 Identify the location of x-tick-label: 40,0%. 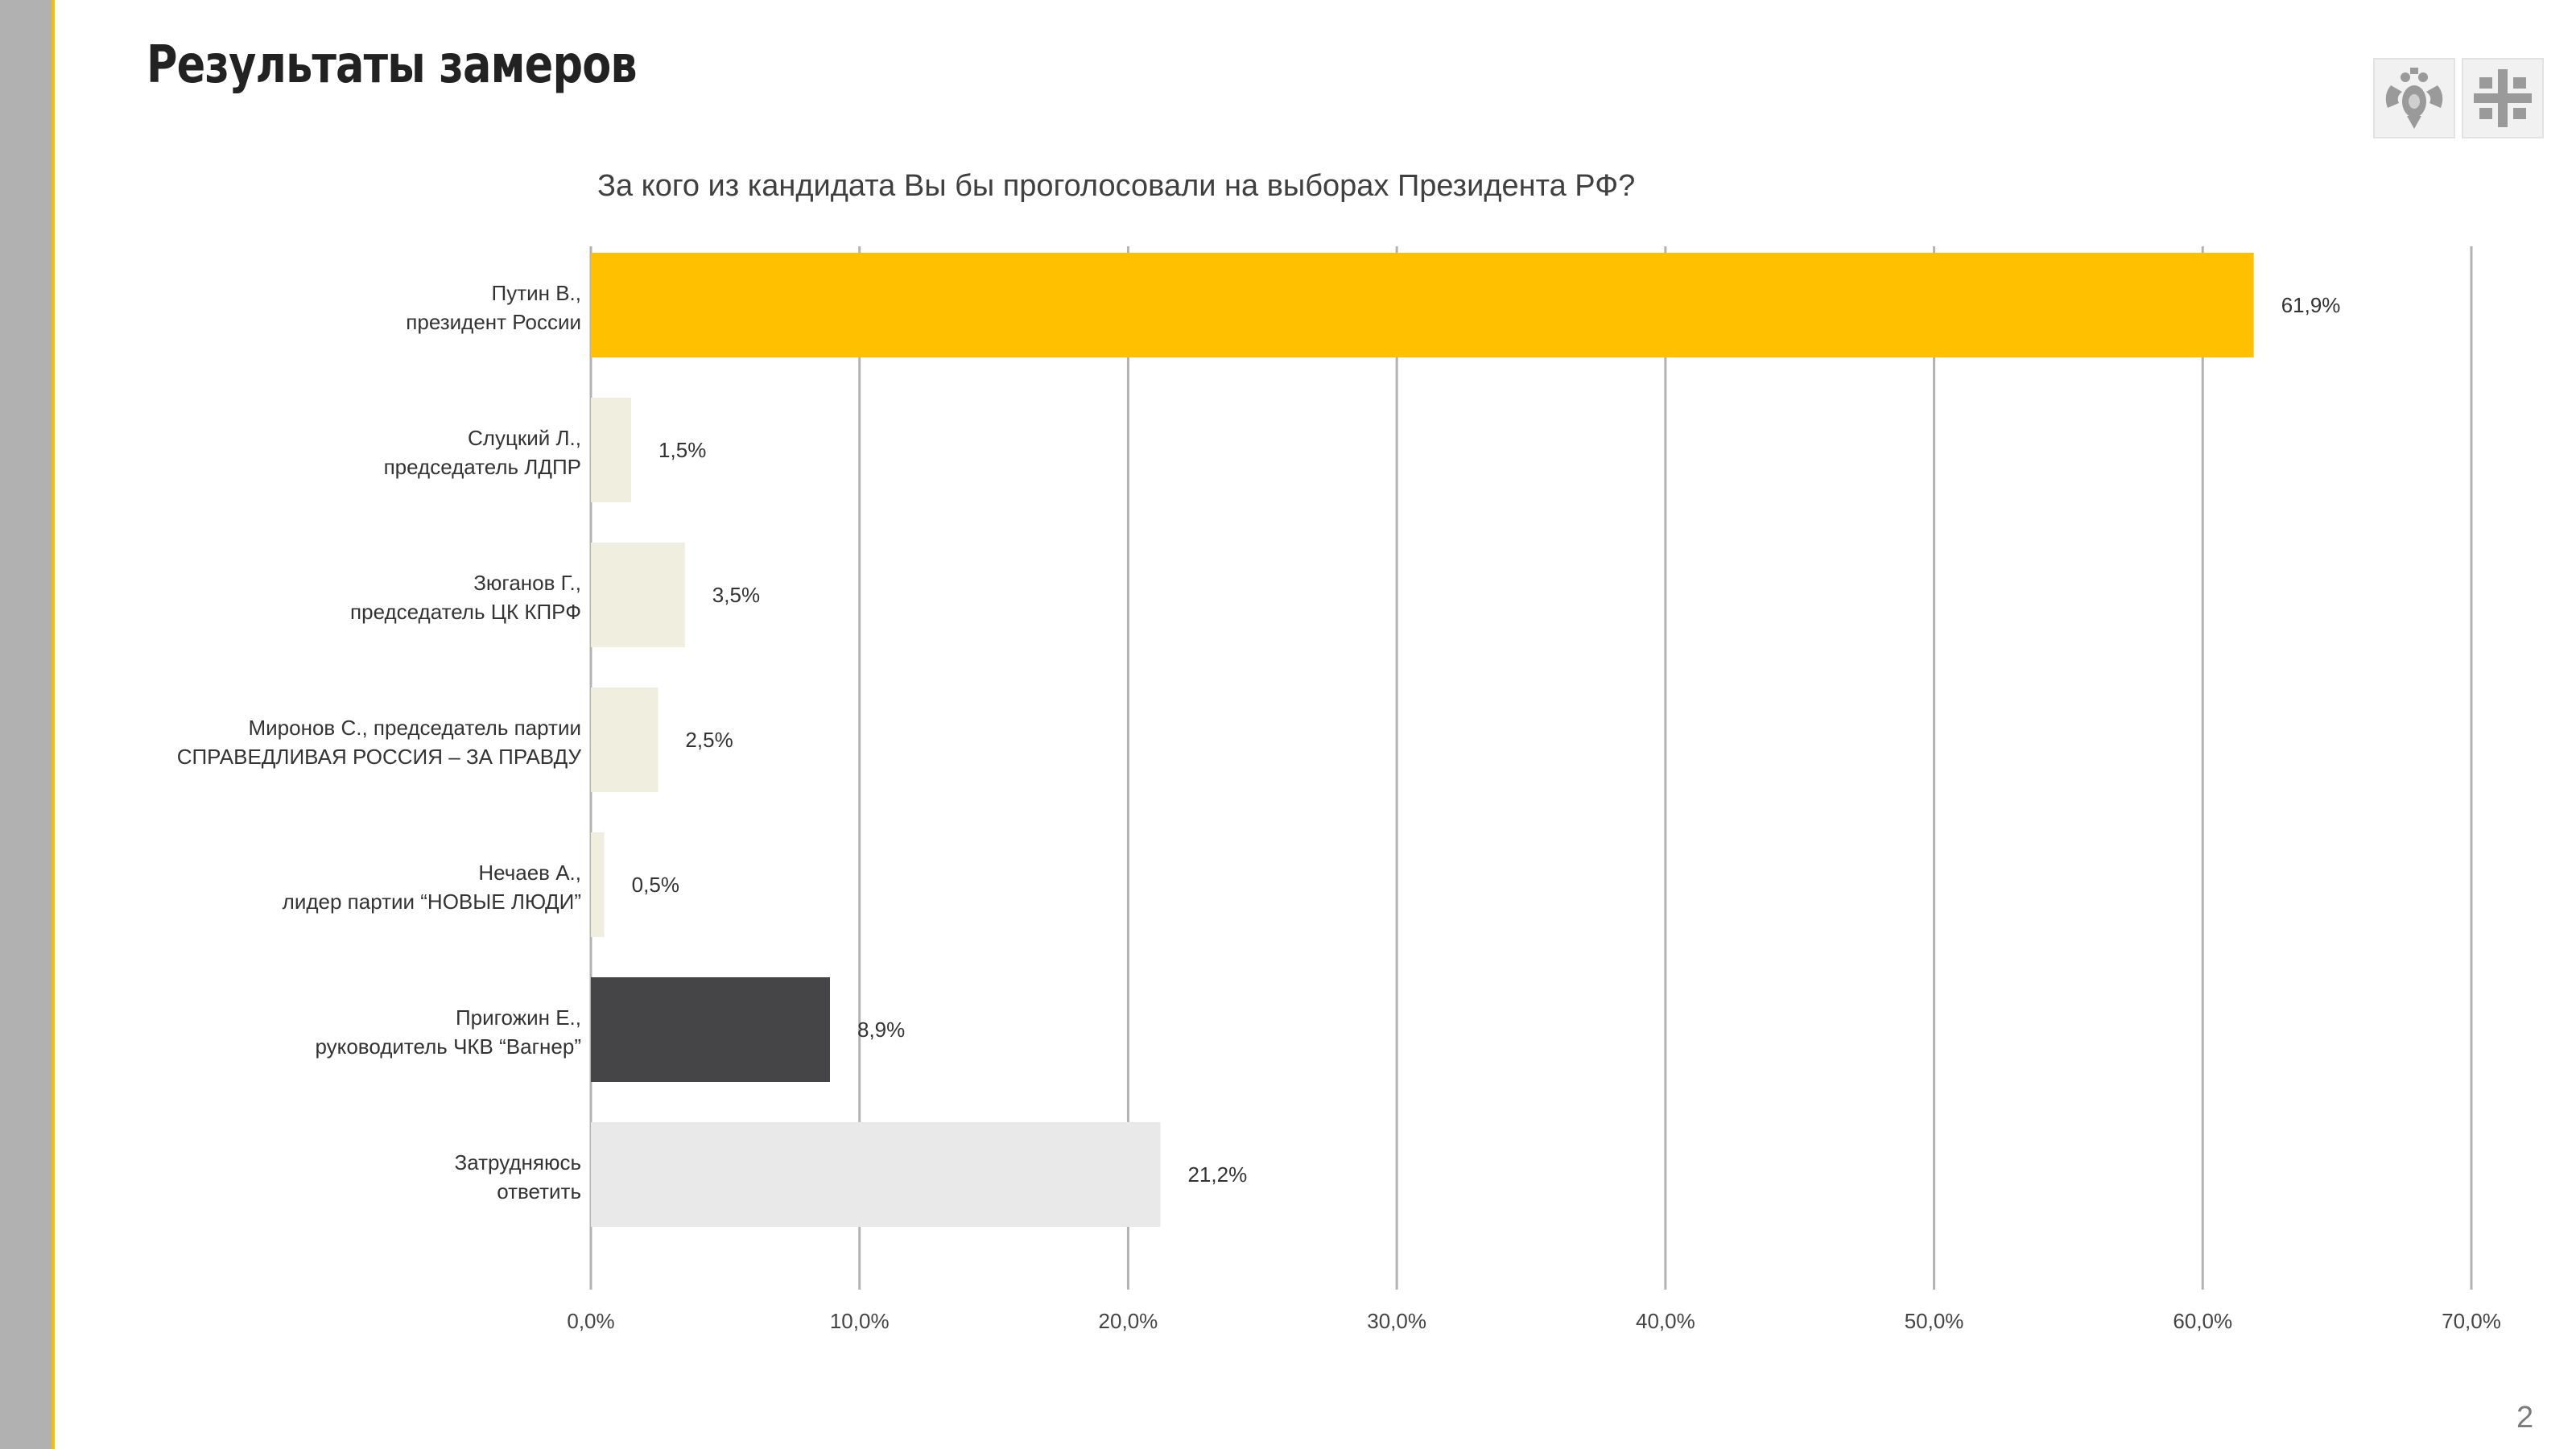
(1665, 1321).